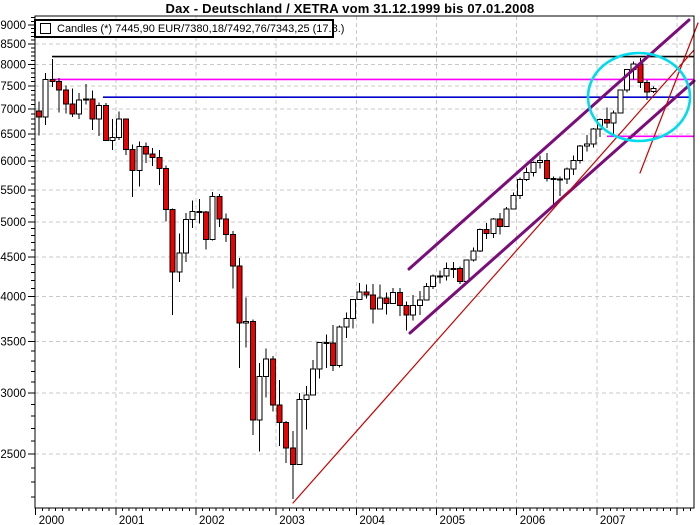 The image size is (700, 525). What do you see at coordinates (372, 520) in the screenshot?
I see `x-axis-label: 2004` at bounding box center [372, 520].